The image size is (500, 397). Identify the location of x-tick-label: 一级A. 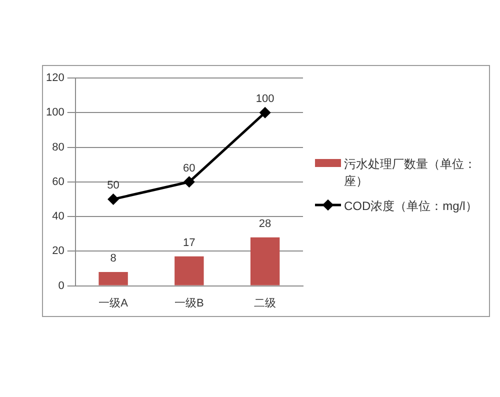
(113, 303).